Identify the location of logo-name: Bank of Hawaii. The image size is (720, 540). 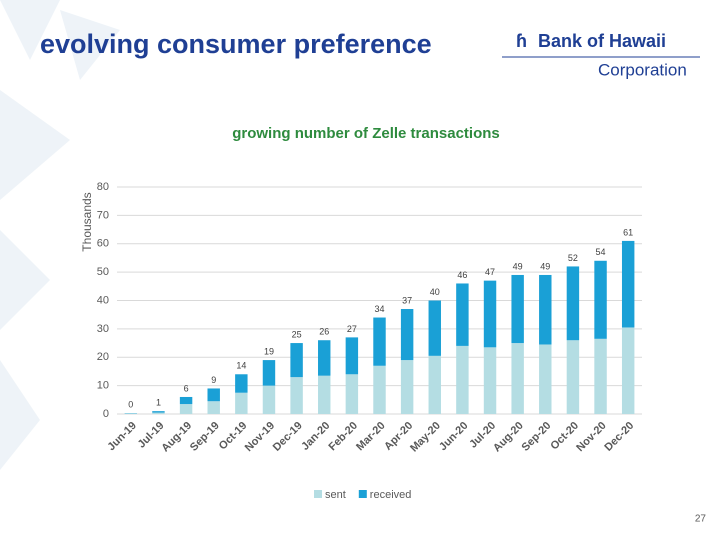
(602, 41).